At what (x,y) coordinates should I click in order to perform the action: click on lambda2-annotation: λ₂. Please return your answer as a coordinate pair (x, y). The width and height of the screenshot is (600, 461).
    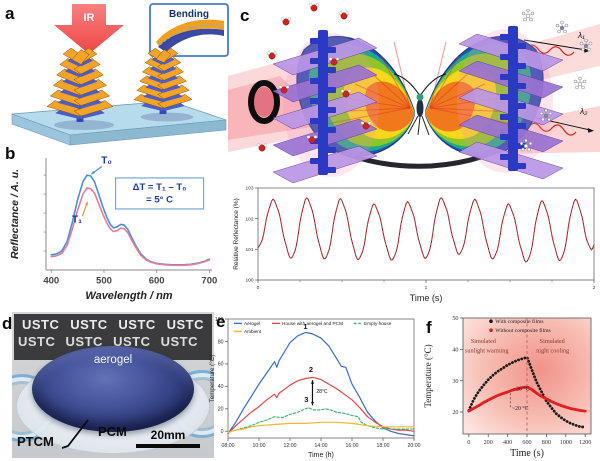
    Looking at the image, I should click on (560, 121).